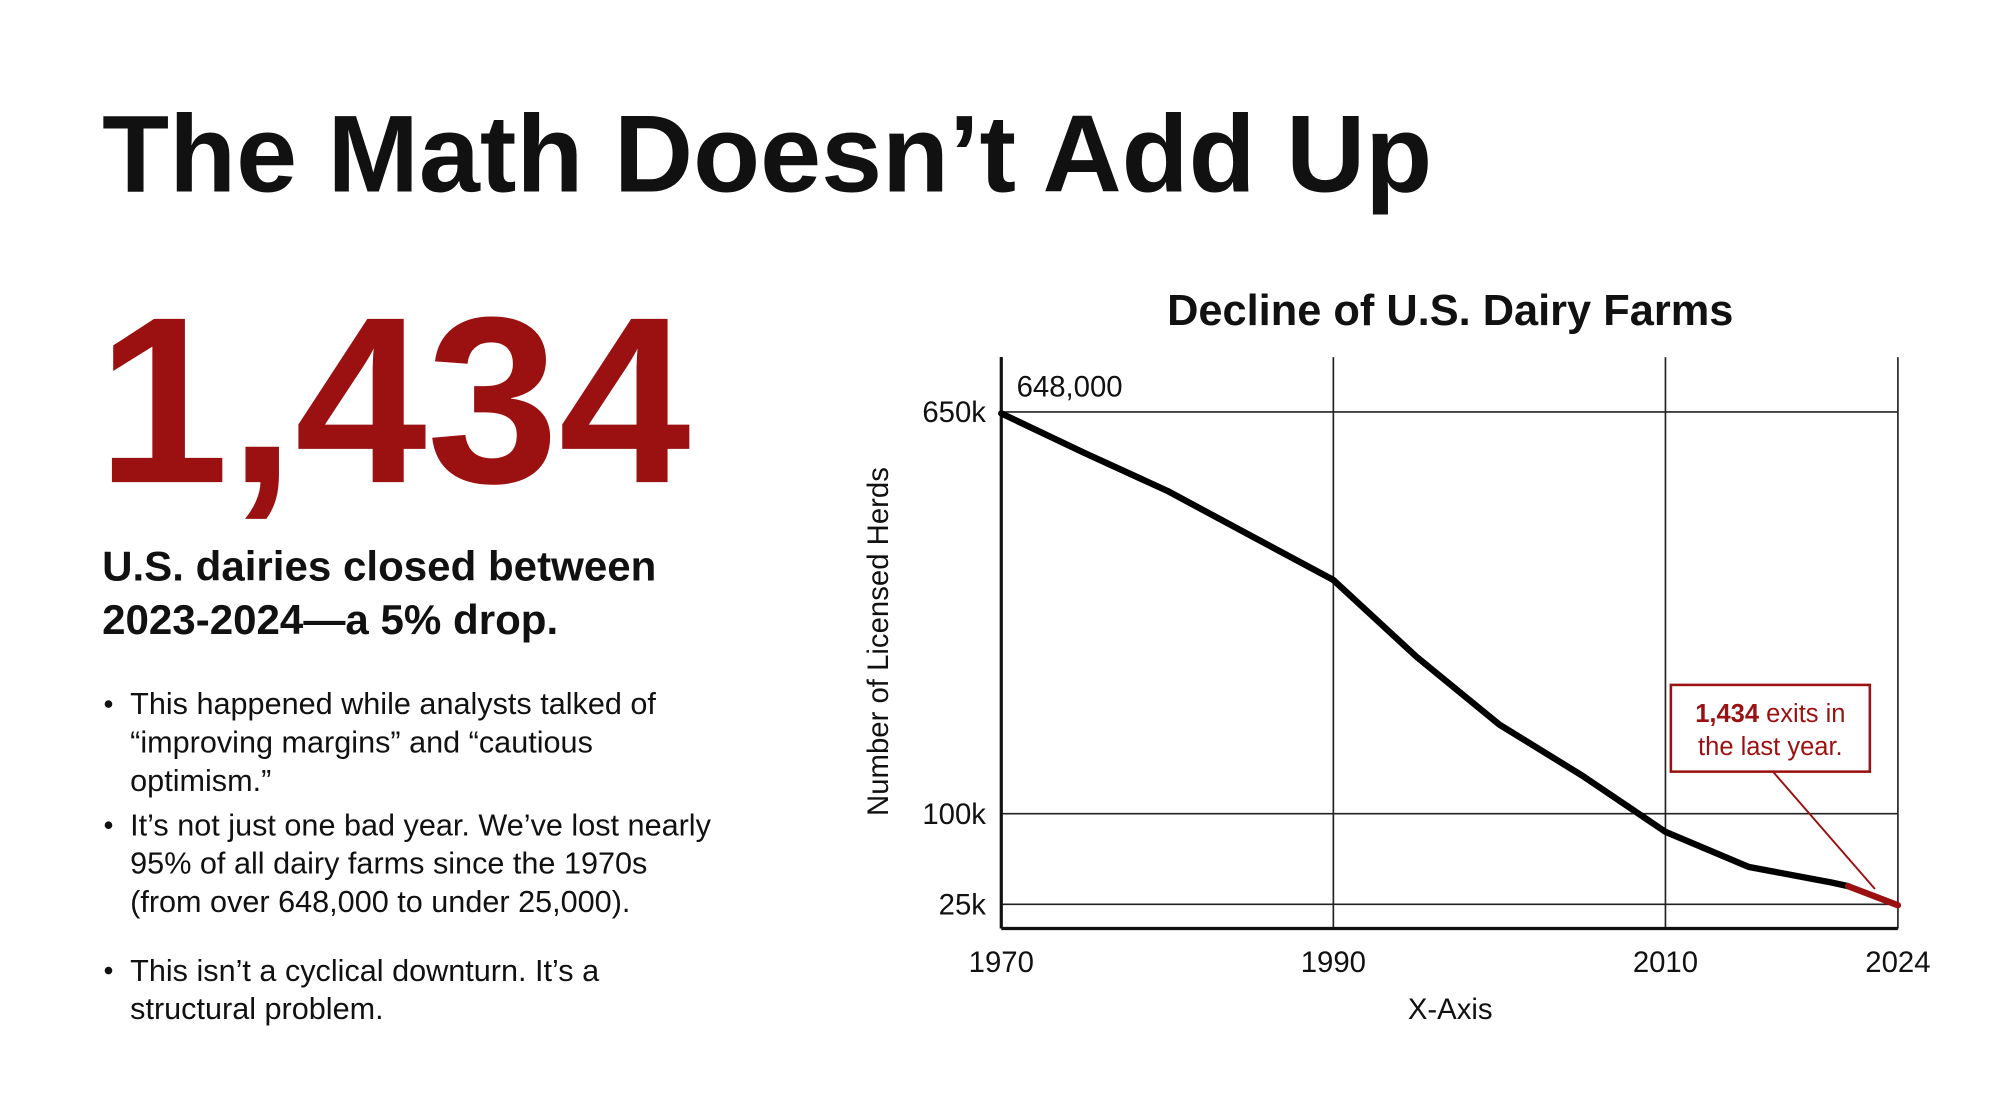  What do you see at coordinates (1070, 387) in the screenshot?
I see `start-label: 648,000` at bounding box center [1070, 387].